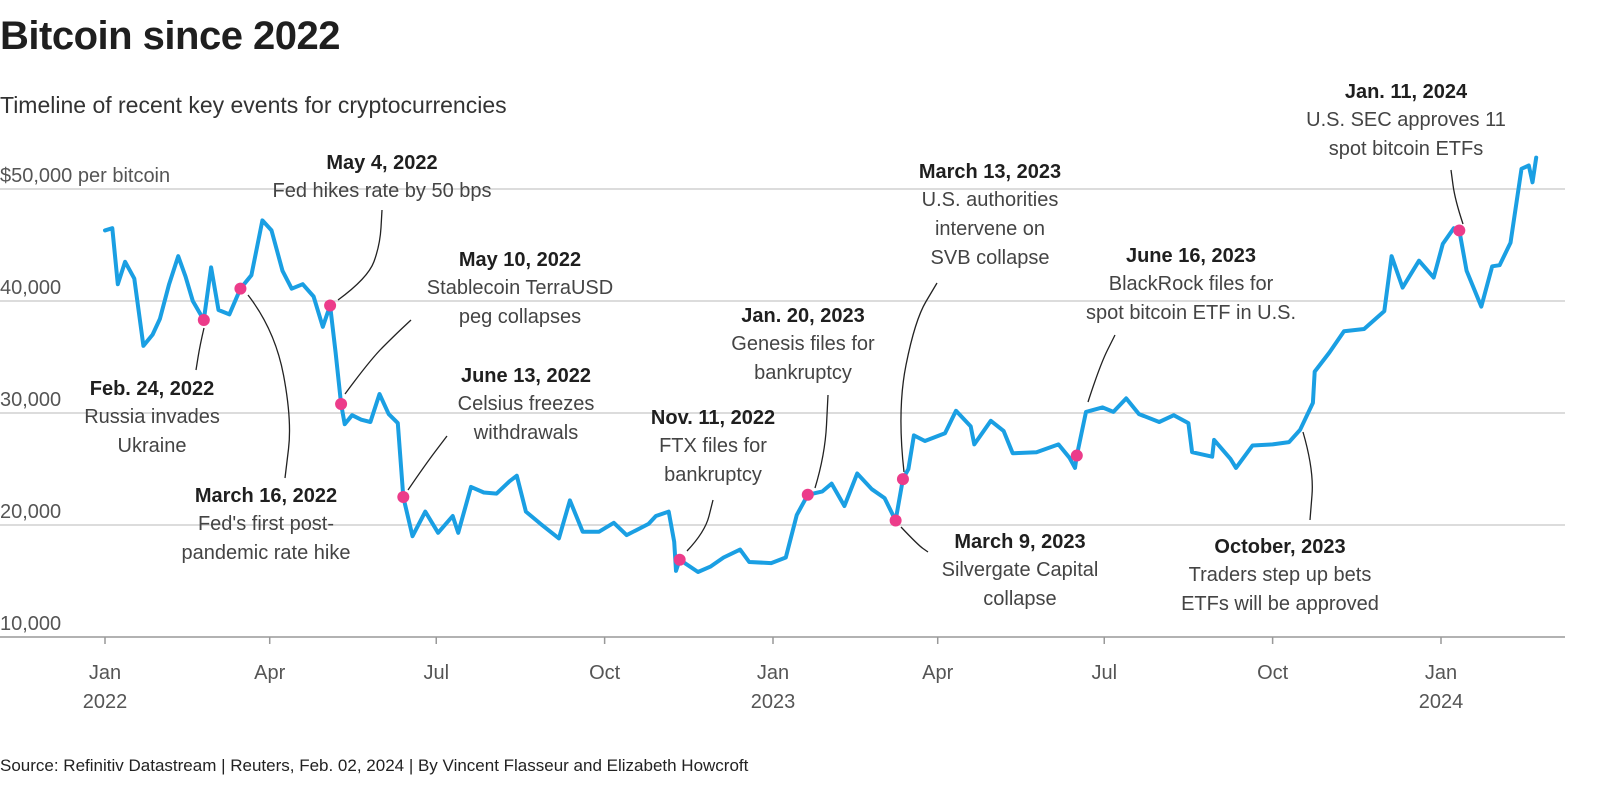 The height and width of the screenshot is (800, 1600). I want to click on annotation-date: May 10, 2022, so click(520, 260).